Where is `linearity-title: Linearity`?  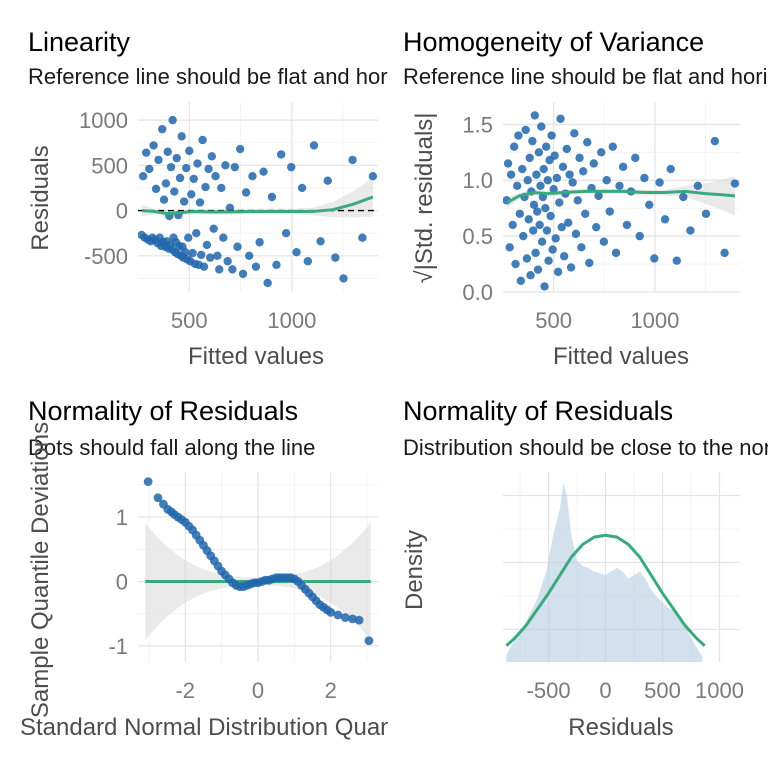
linearity-title: Linearity is located at coordinates (79, 42).